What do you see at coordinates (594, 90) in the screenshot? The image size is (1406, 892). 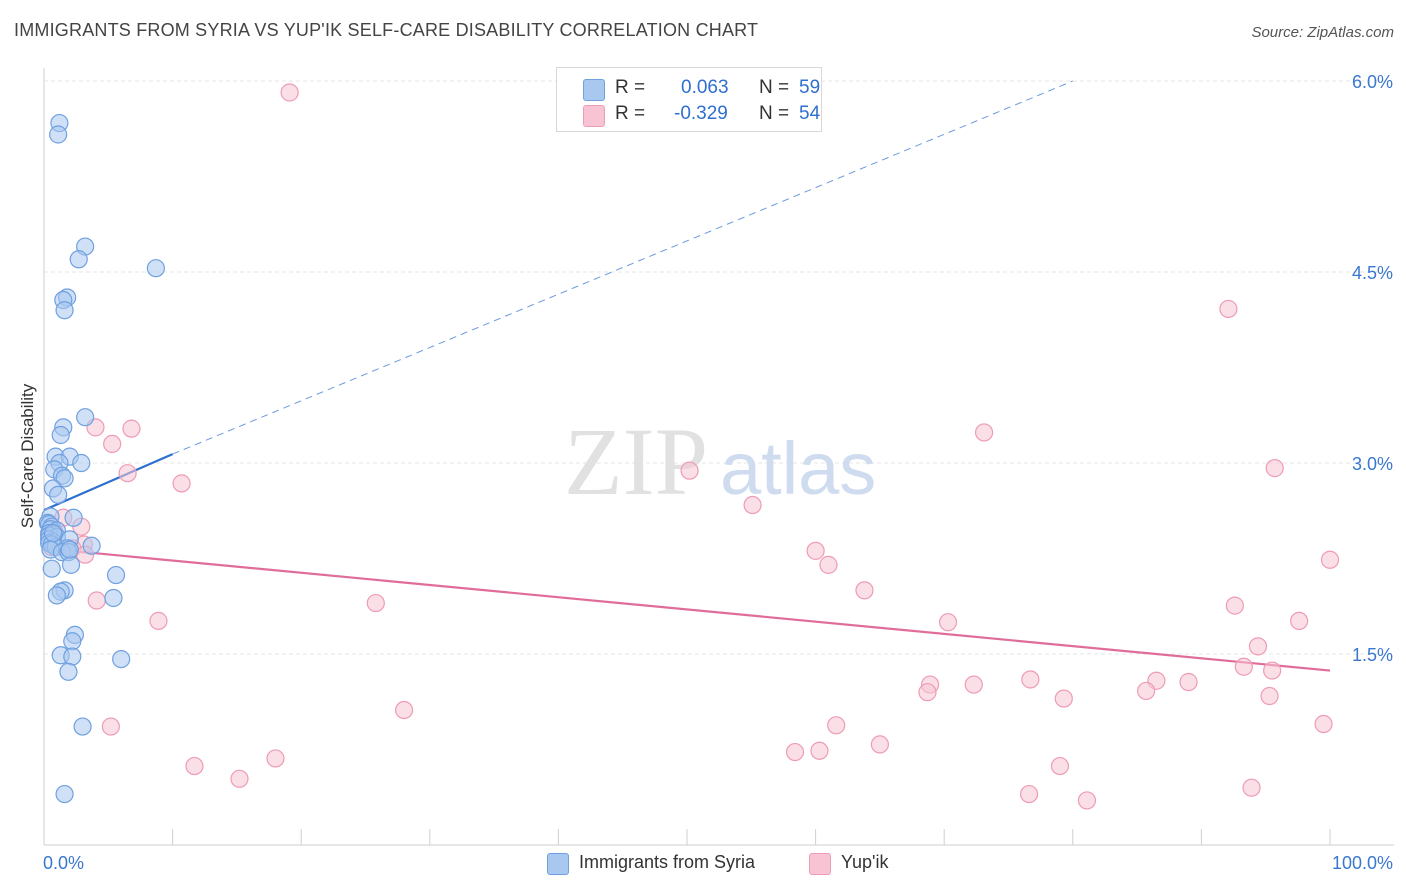 I see `syria-swatch` at bounding box center [594, 90].